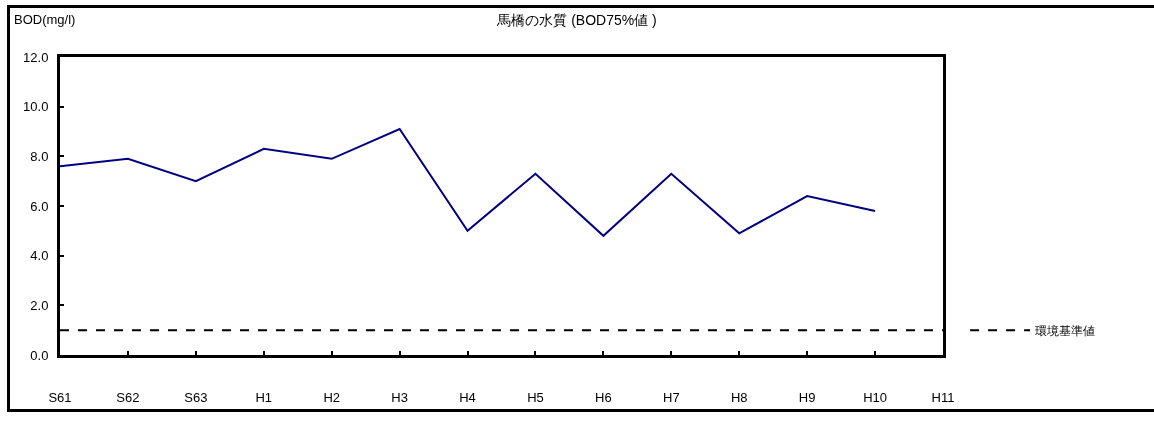 The height and width of the screenshot is (429, 1154). I want to click on x-tick-label: H7, so click(671, 397).